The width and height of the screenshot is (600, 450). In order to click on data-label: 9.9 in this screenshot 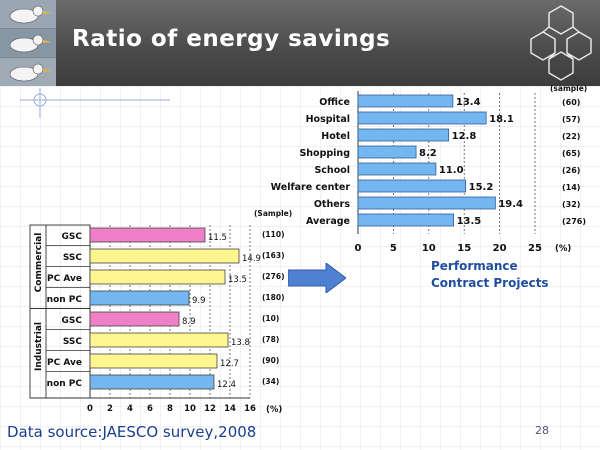, I will do `click(199, 301)`.